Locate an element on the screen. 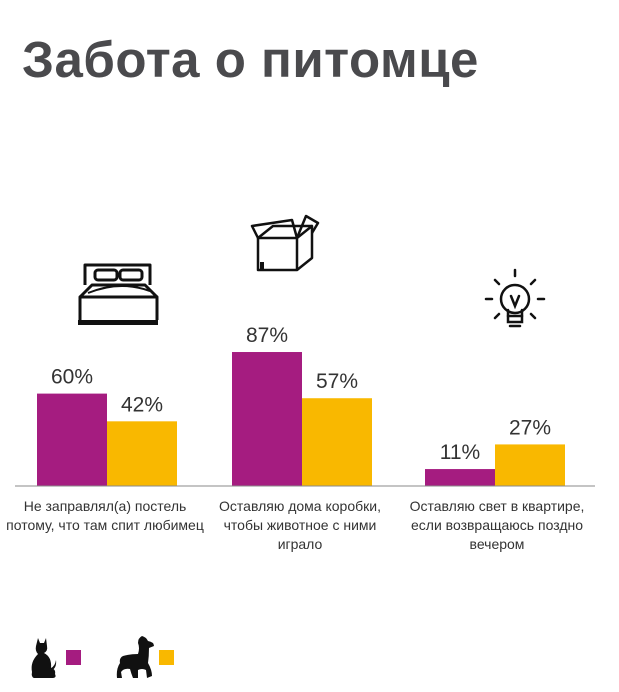  bar-s2-c3 is located at coordinates (530, 465).